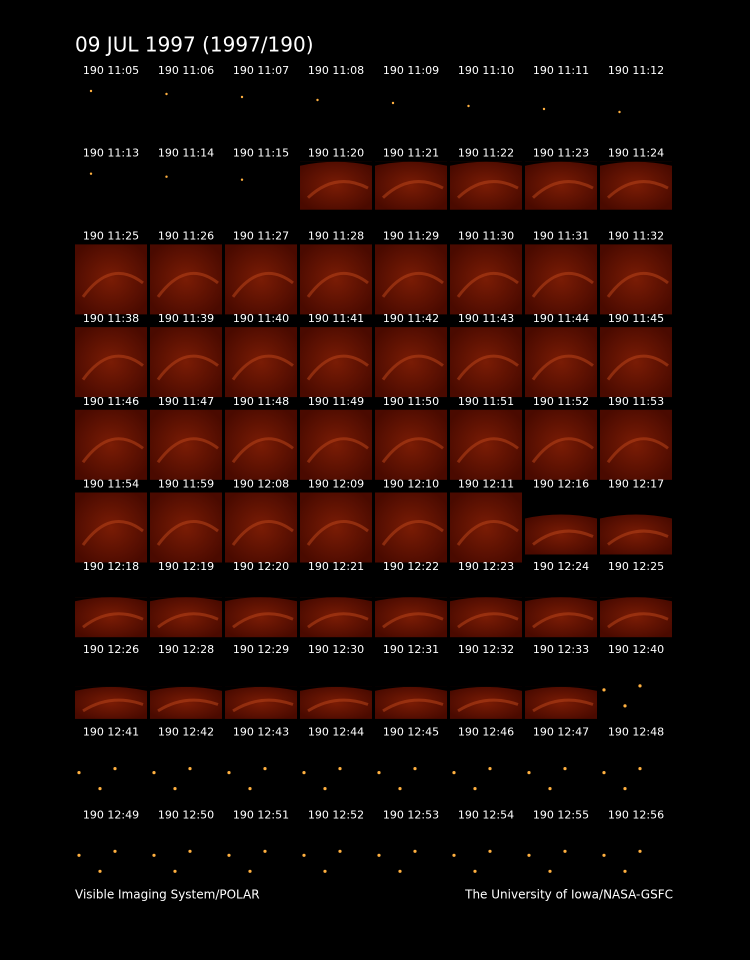 The image size is (750, 960). Describe the element at coordinates (561, 566) in the screenshot. I see `frame-label: 190 12:24` at that location.